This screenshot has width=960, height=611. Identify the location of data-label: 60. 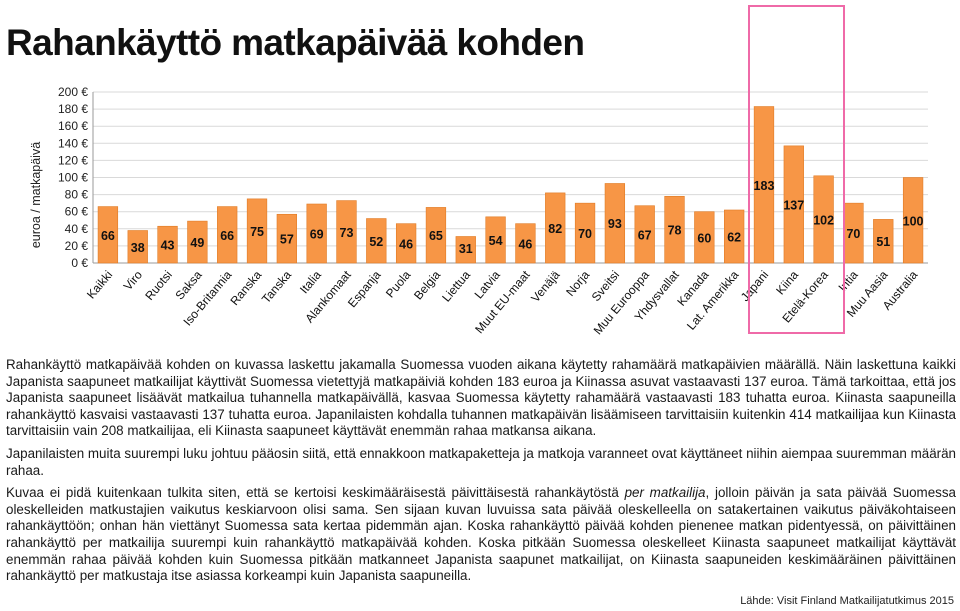
(704, 238).